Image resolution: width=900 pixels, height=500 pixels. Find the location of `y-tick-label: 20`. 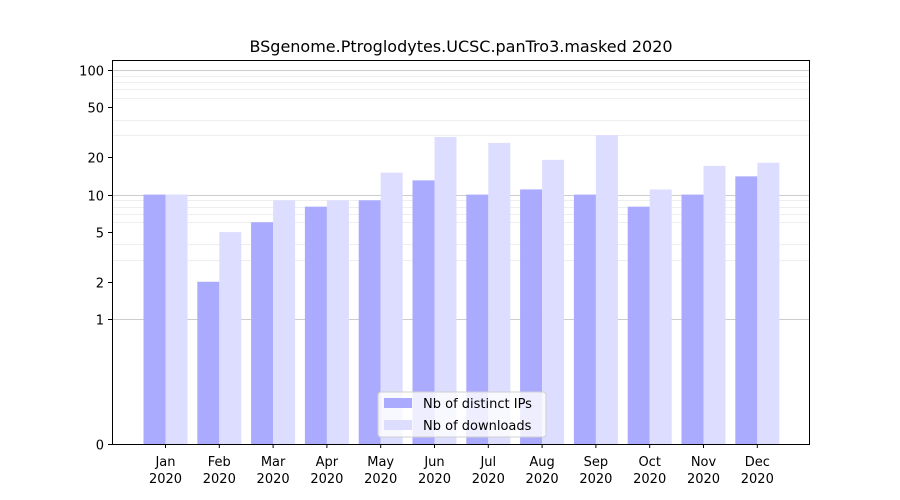

y-tick-label: 20 is located at coordinates (95, 159).